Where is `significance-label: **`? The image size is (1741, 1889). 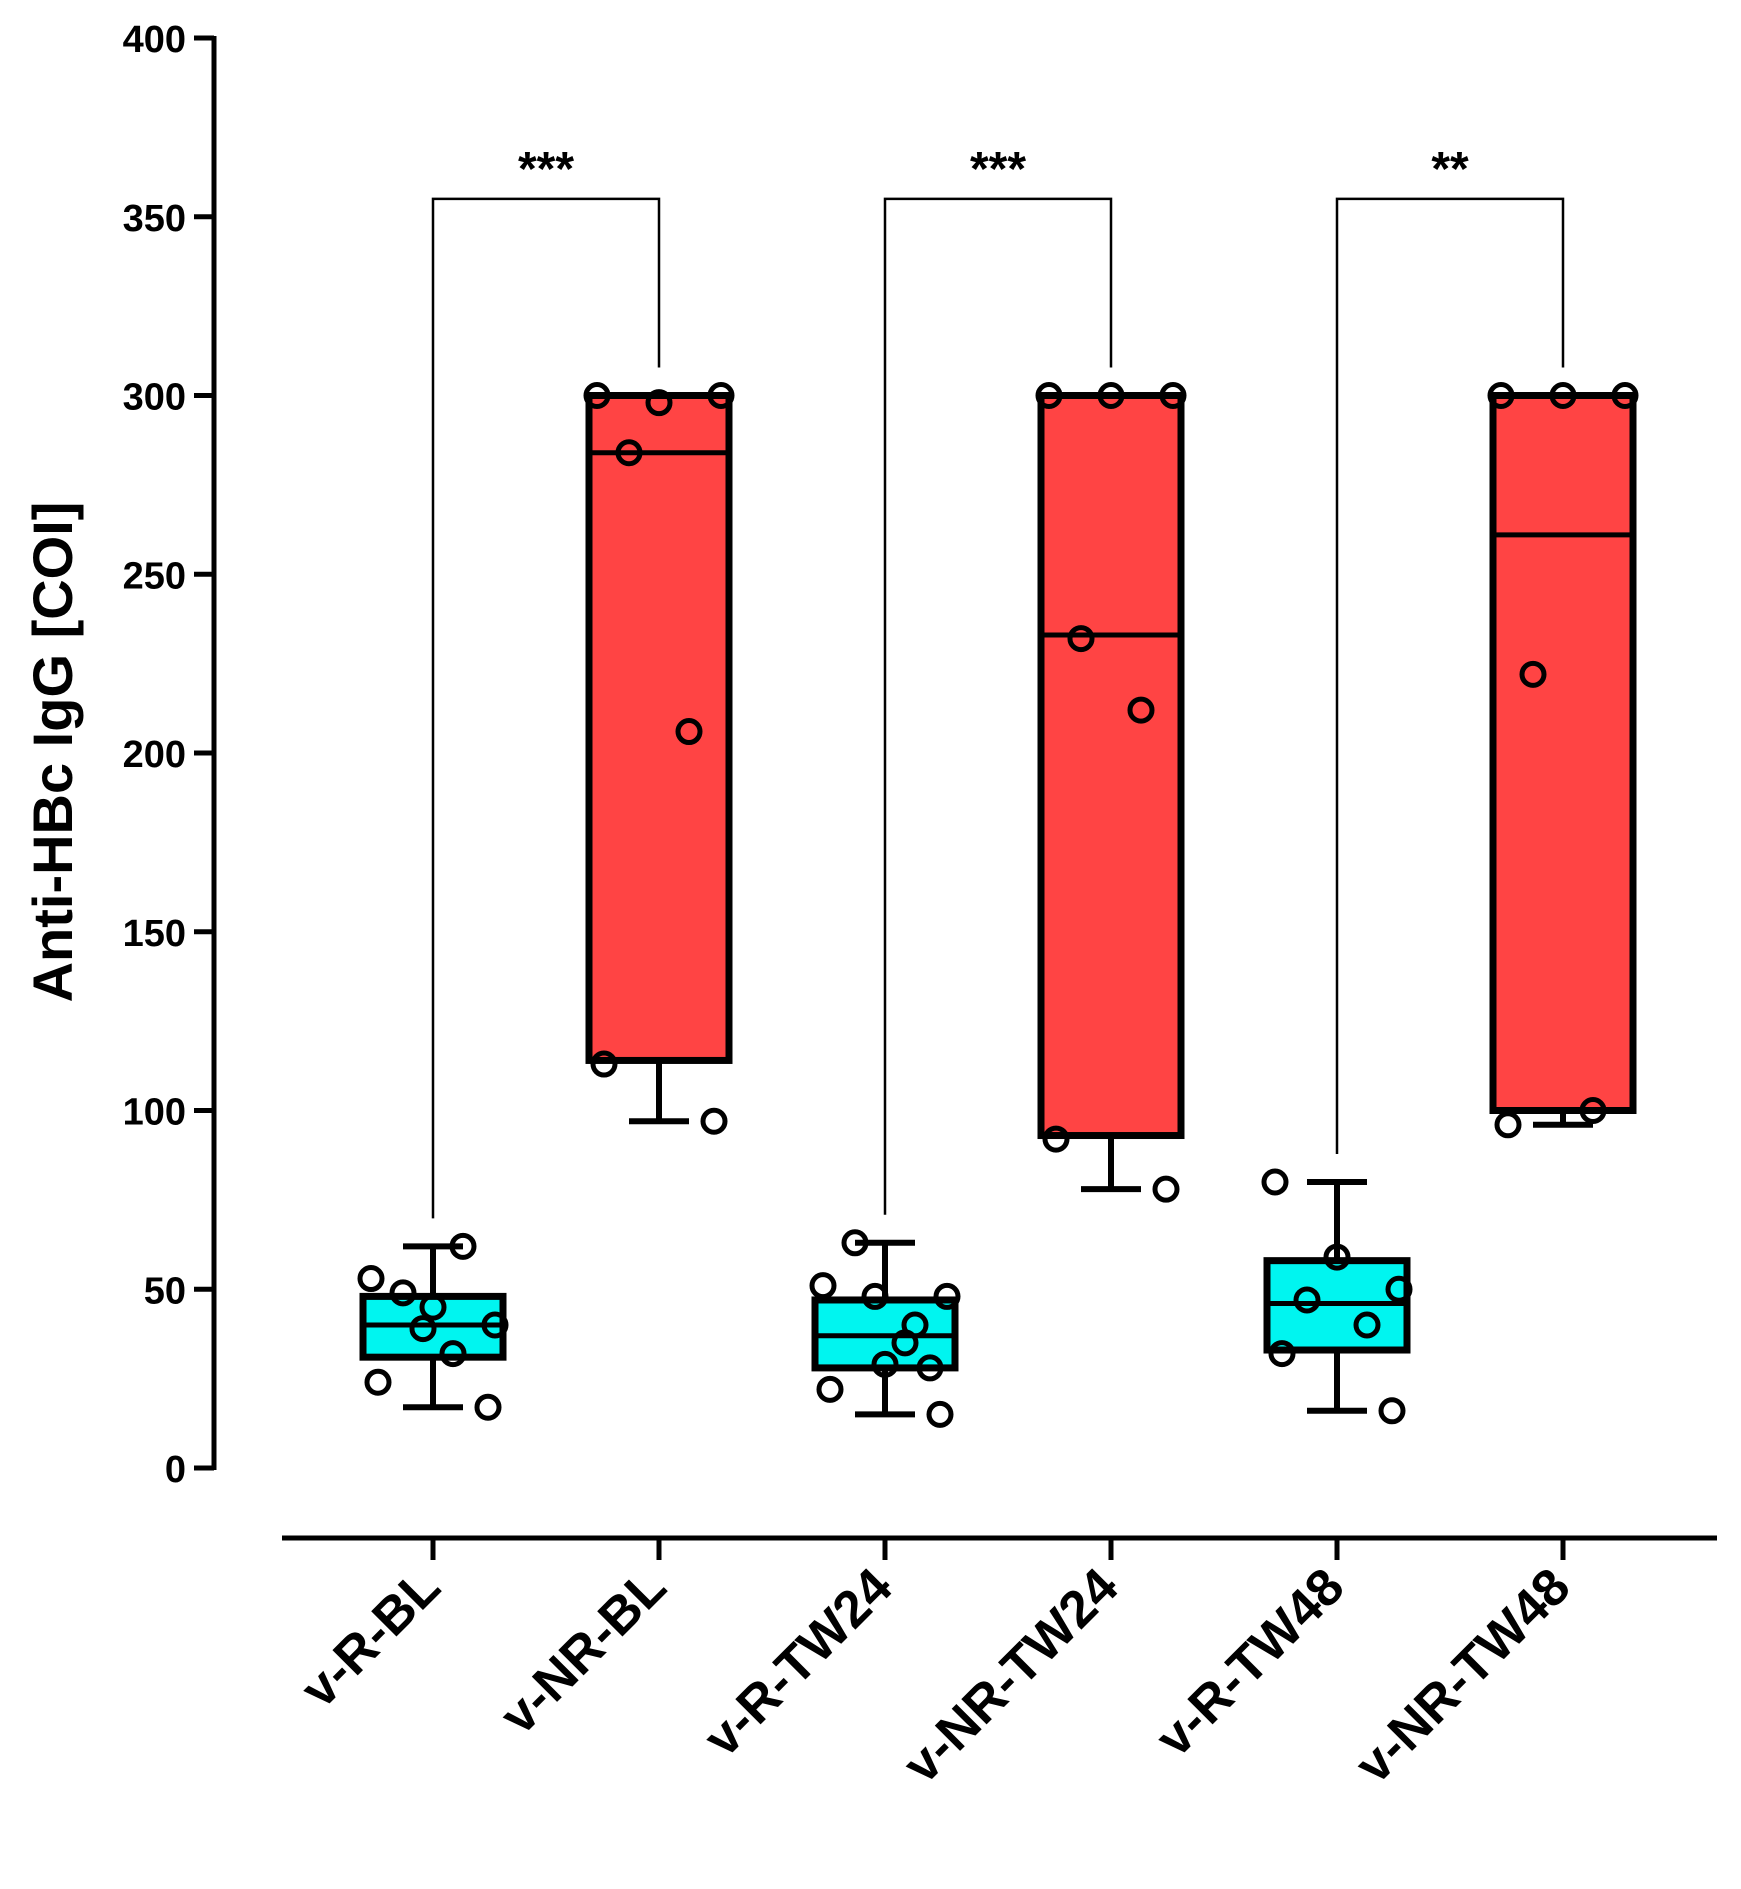
significance-label: ** is located at coordinates (1450, 169).